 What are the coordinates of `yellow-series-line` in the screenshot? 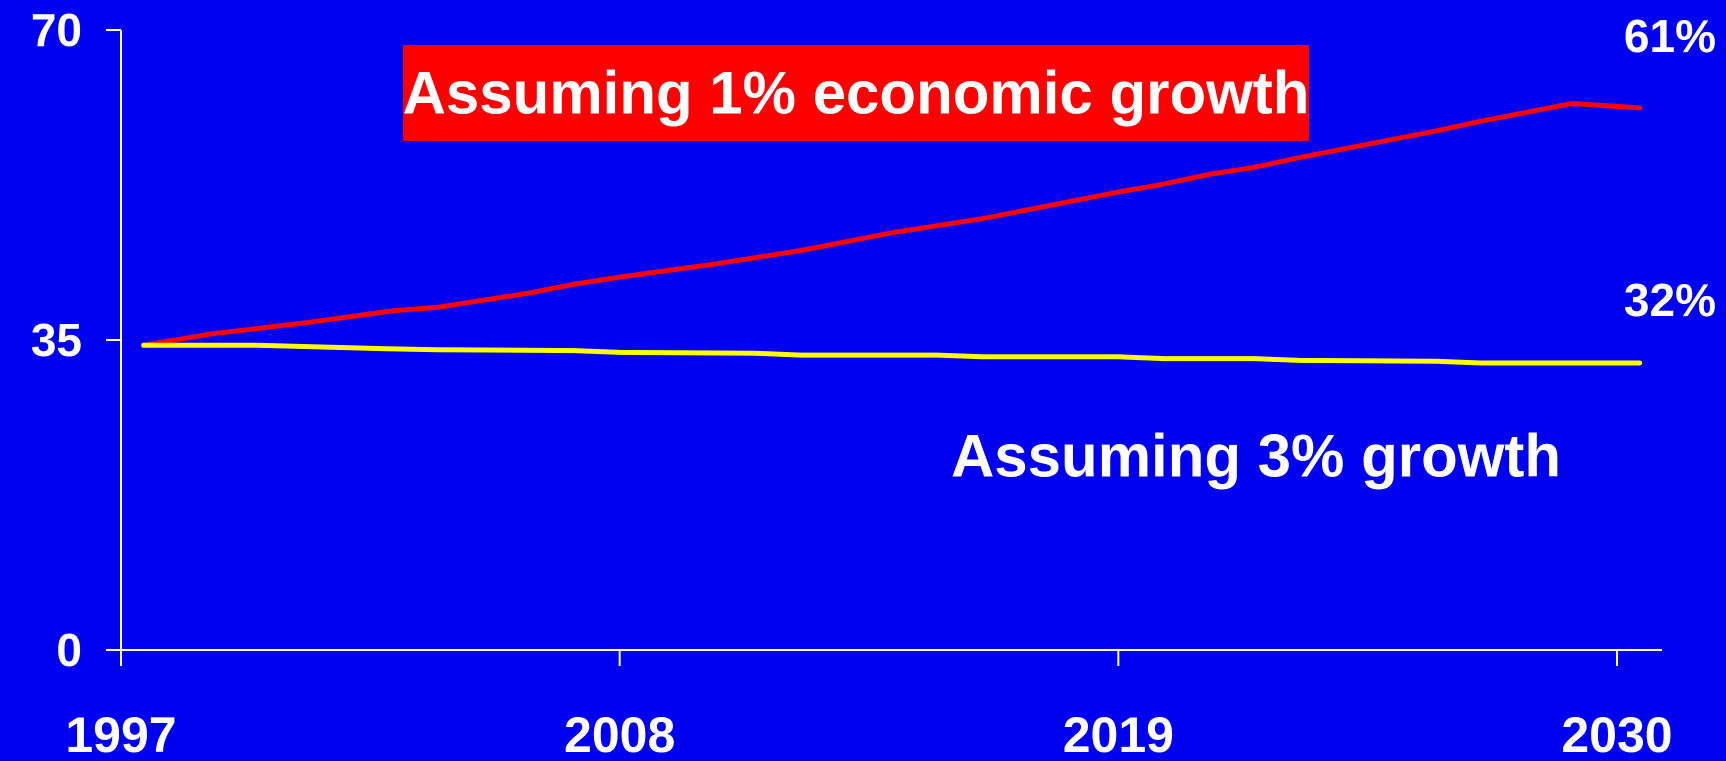 It's located at (892, 354).